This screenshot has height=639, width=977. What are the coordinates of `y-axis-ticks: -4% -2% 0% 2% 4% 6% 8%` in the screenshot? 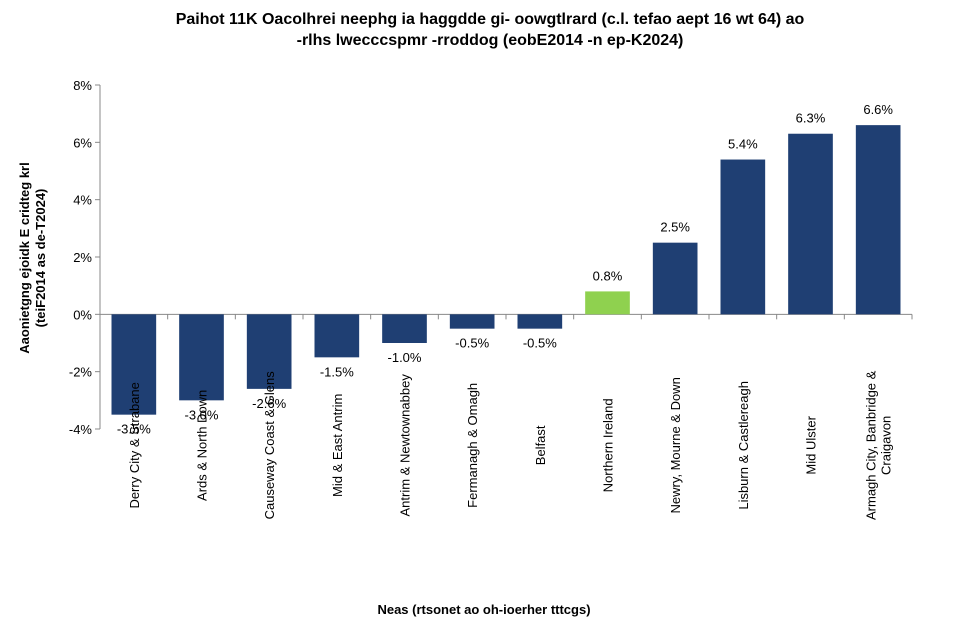 It's located at (84, 257).